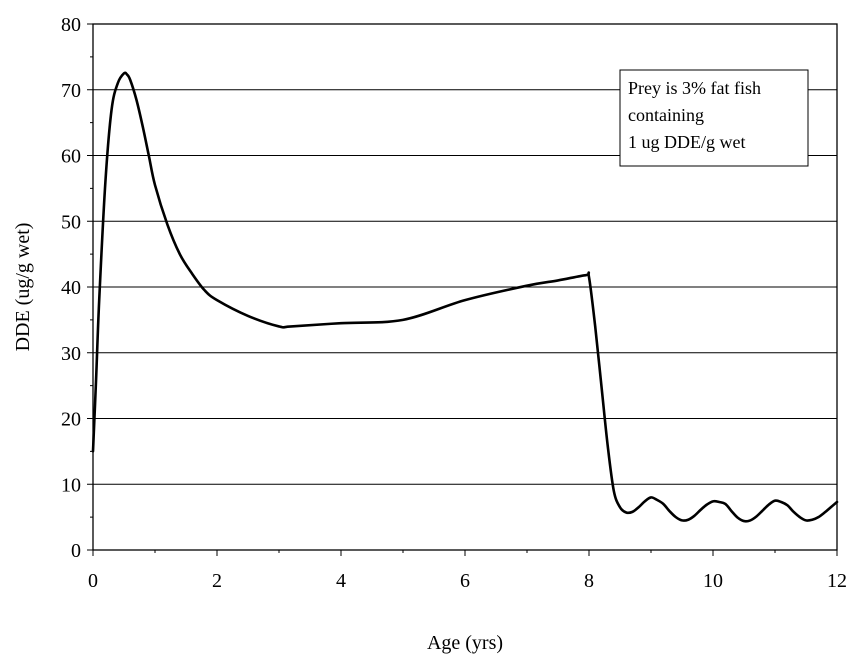  Describe the element at coordinates (71, 420) in the screenshot. I see `y-tick-label: 20` at that location.